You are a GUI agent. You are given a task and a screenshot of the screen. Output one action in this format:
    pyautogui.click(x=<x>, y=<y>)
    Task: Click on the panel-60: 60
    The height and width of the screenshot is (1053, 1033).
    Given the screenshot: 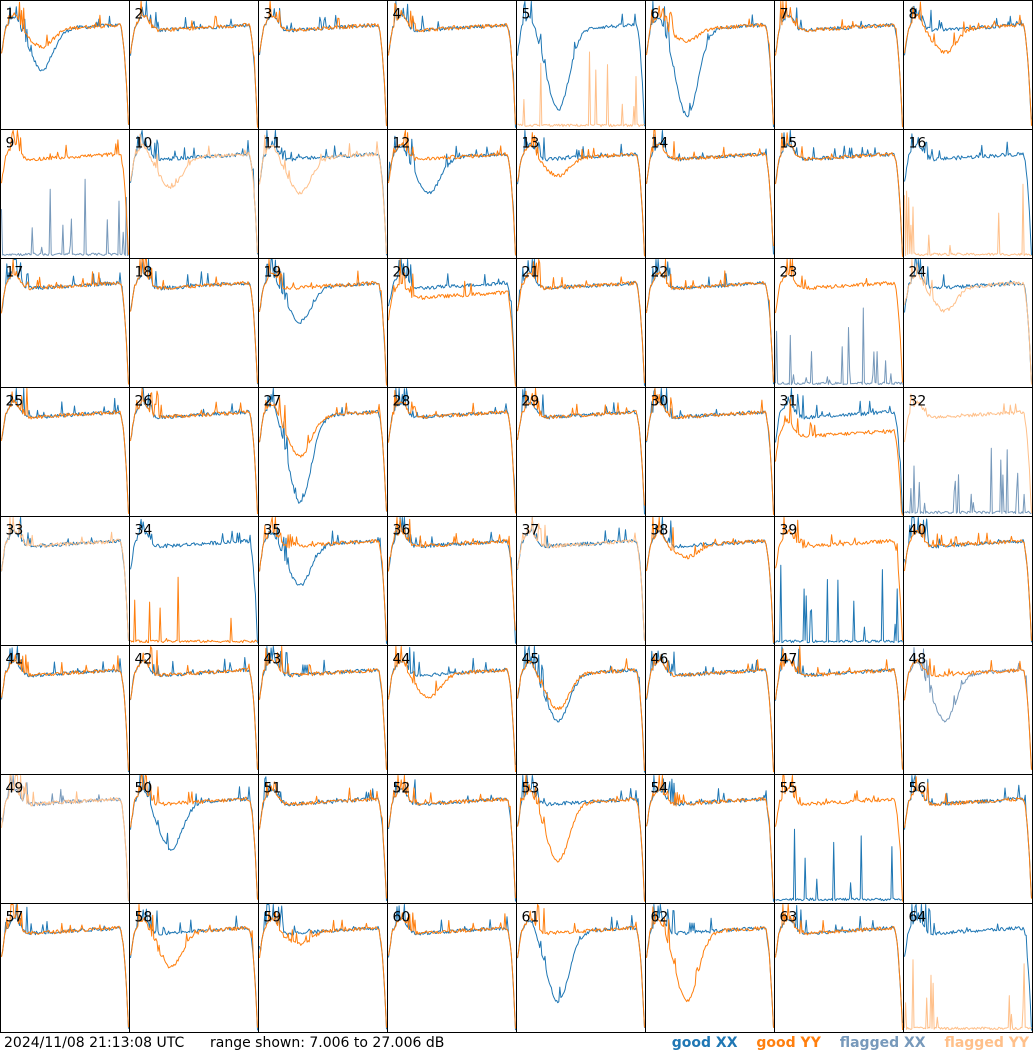 What is the action you would take?
    pyautogui.click(x=452, y=968)
    